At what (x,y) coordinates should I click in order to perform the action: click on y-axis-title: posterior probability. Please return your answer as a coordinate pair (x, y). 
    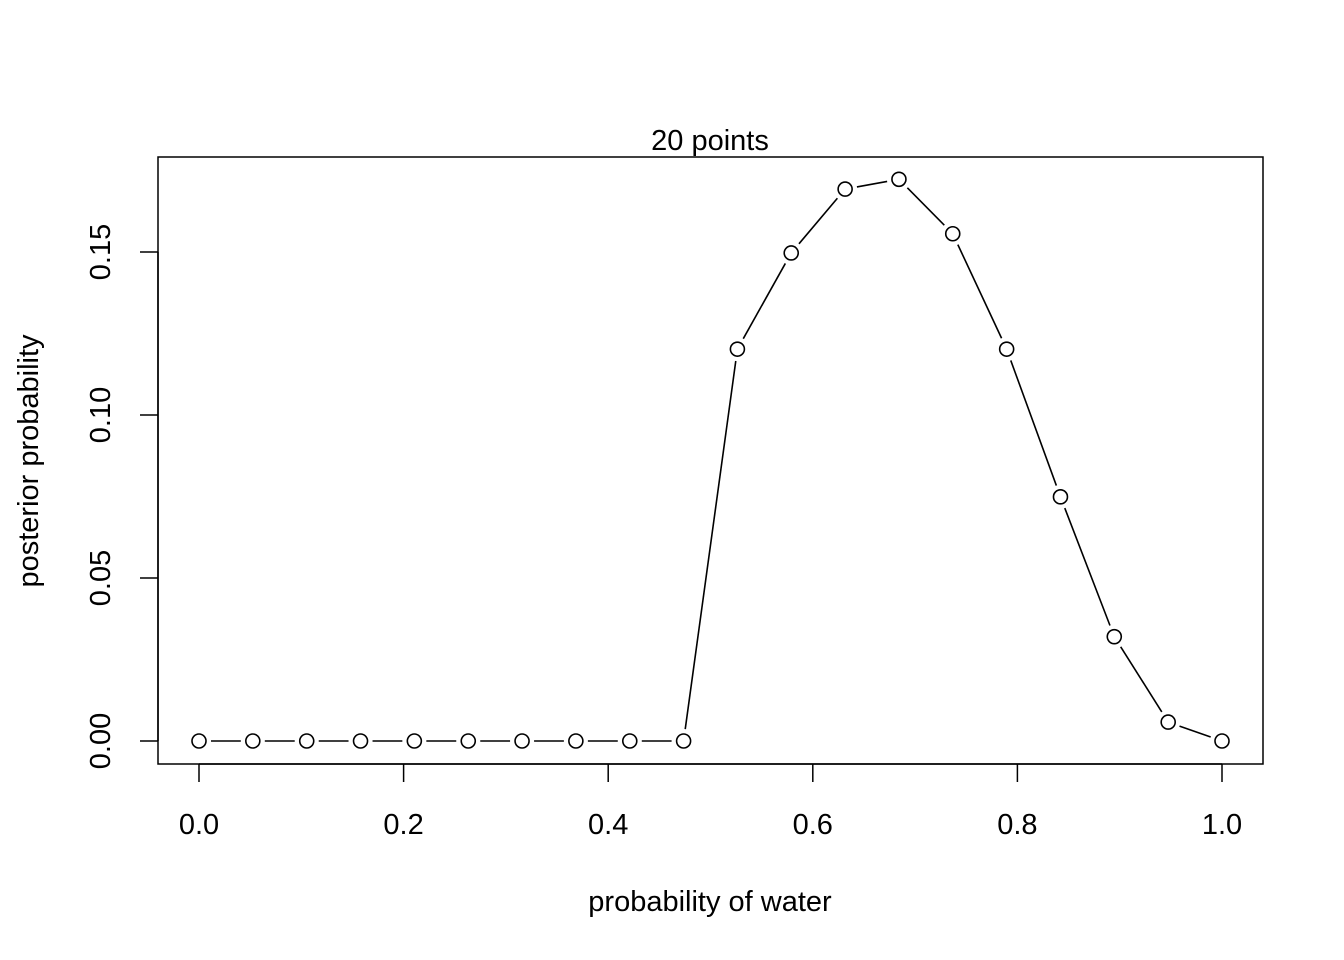
    Looking at the image, I should click on (29, 461).